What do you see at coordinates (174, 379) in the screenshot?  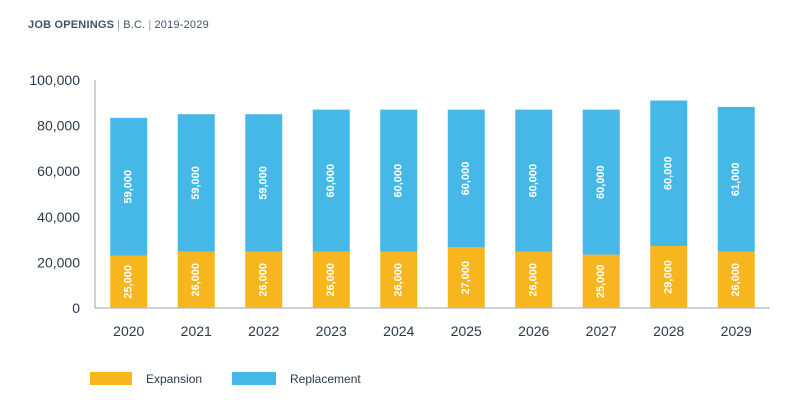 I see `legend-label-expansion: Expansion` at bounding box center [174, 379].